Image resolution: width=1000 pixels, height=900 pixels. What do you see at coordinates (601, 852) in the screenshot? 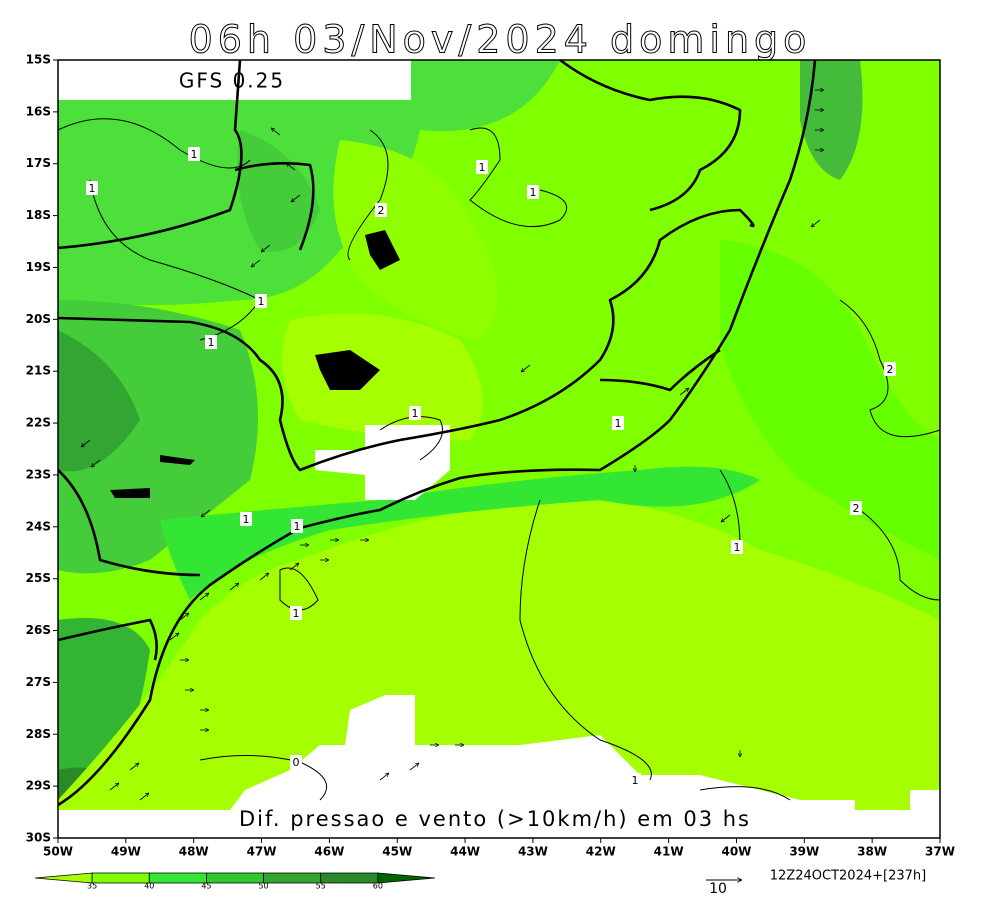
I see `lon-label: 42W` at bounding box center [601, 852].